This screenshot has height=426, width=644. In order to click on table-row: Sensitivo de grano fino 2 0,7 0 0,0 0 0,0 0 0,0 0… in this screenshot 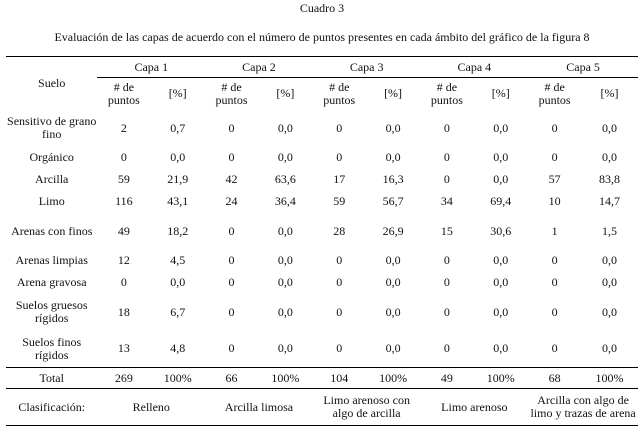, I will do `click(322, 128)`.